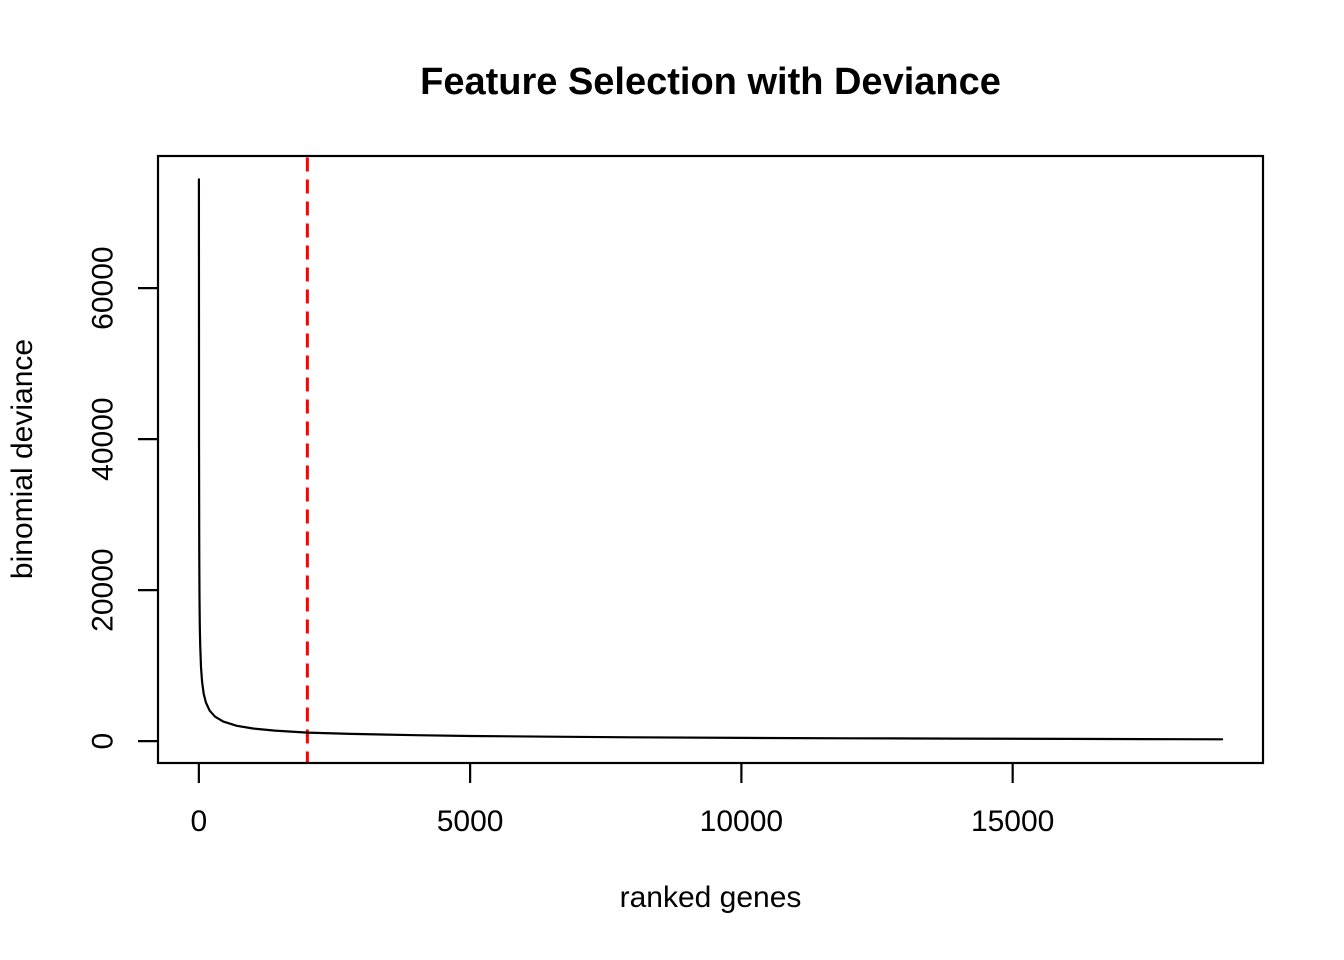 Image resolution: width=1344 pixels, height=960 pixels. What do you see at coordinates (103, 438) in the screenshot?
I see `y-tick-label: 40000` at bounding box center [103, 438].